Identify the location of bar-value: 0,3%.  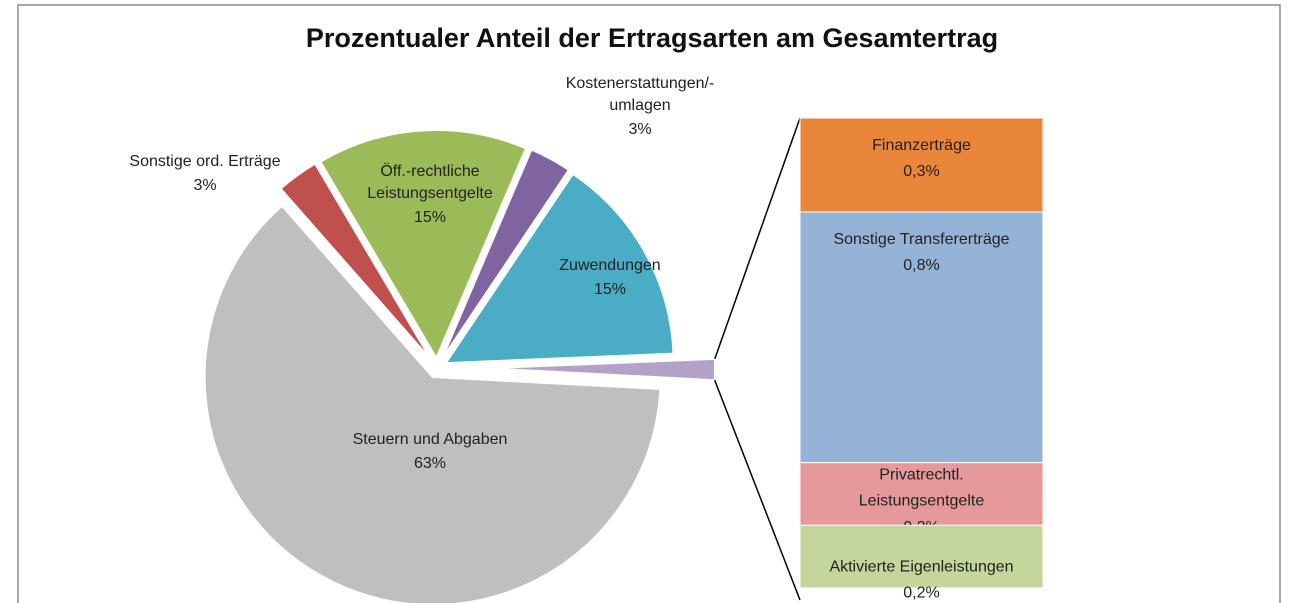
(921, 171).